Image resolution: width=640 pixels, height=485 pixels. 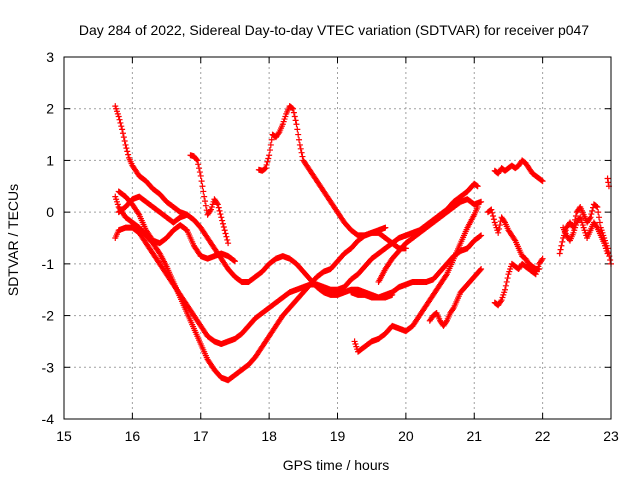 I want to click on y-tick-label: 3, so click(x=50, y=57).